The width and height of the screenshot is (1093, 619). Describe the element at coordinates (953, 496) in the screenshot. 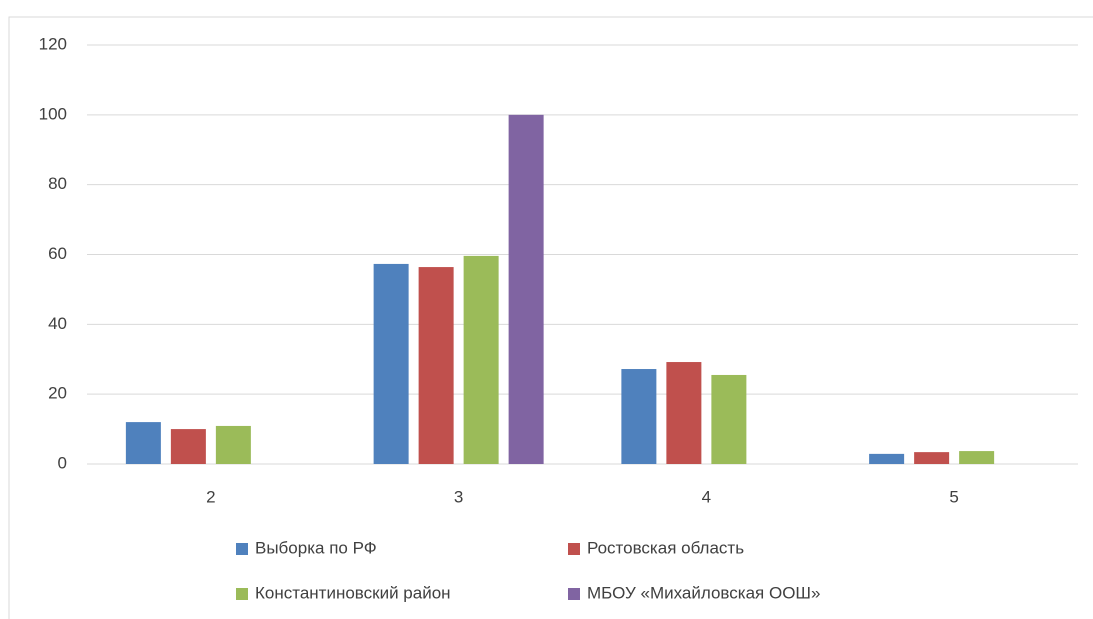

I see `x-tick-label: 5` at that location.